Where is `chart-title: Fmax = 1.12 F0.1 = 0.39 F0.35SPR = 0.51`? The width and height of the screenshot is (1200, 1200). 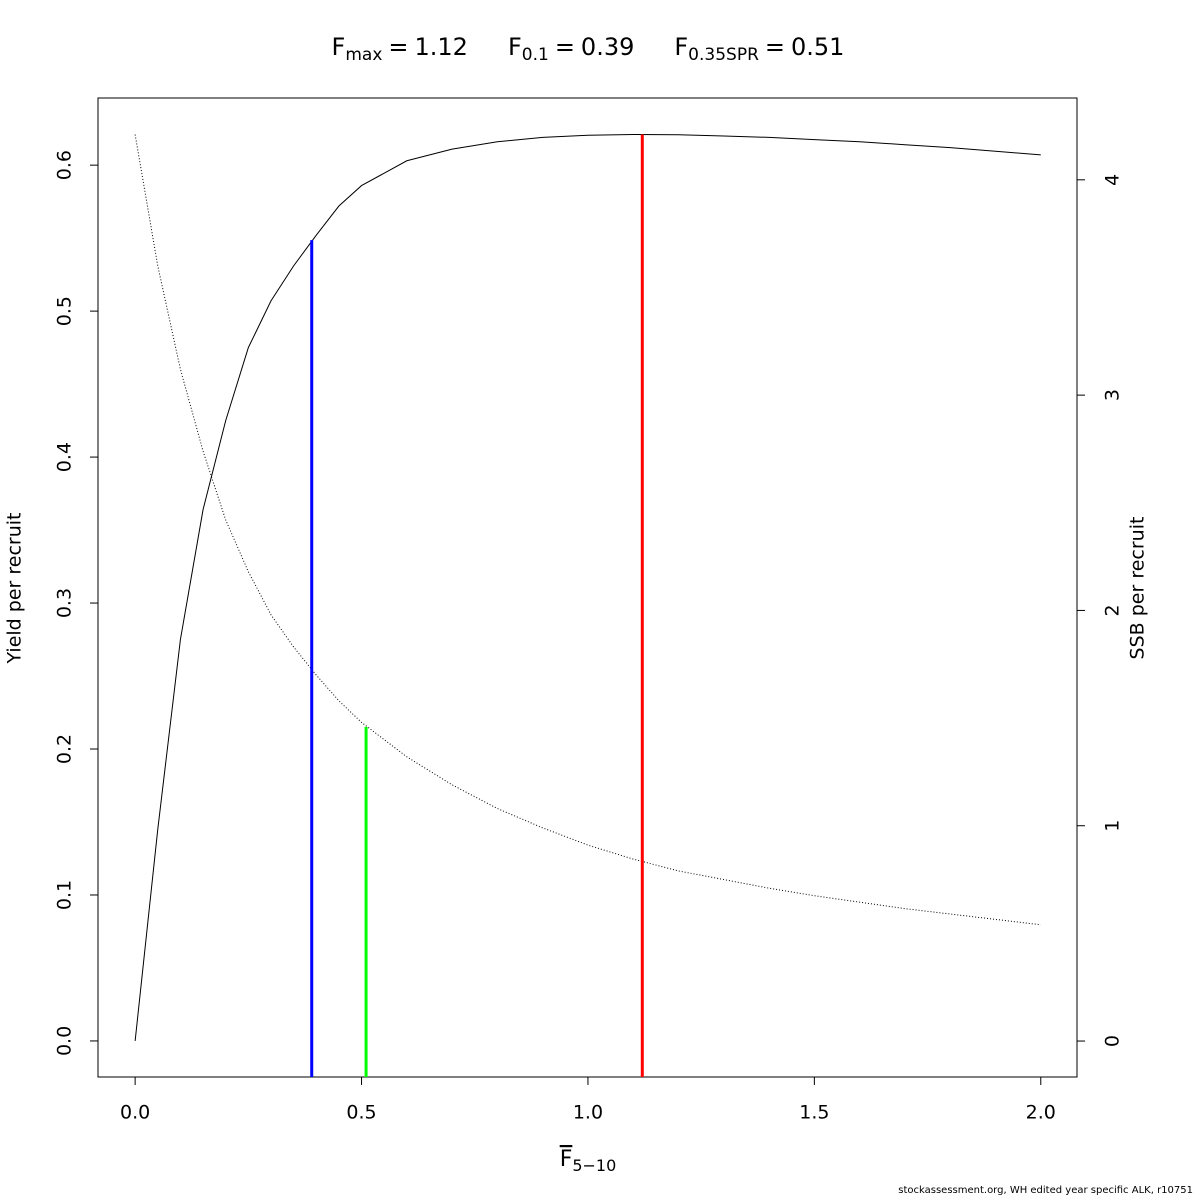 chart-title: Fmax = 1.12 F0.1 = 0.39 F0.35SPR = 0.51 is located at coordinates (588, 49).